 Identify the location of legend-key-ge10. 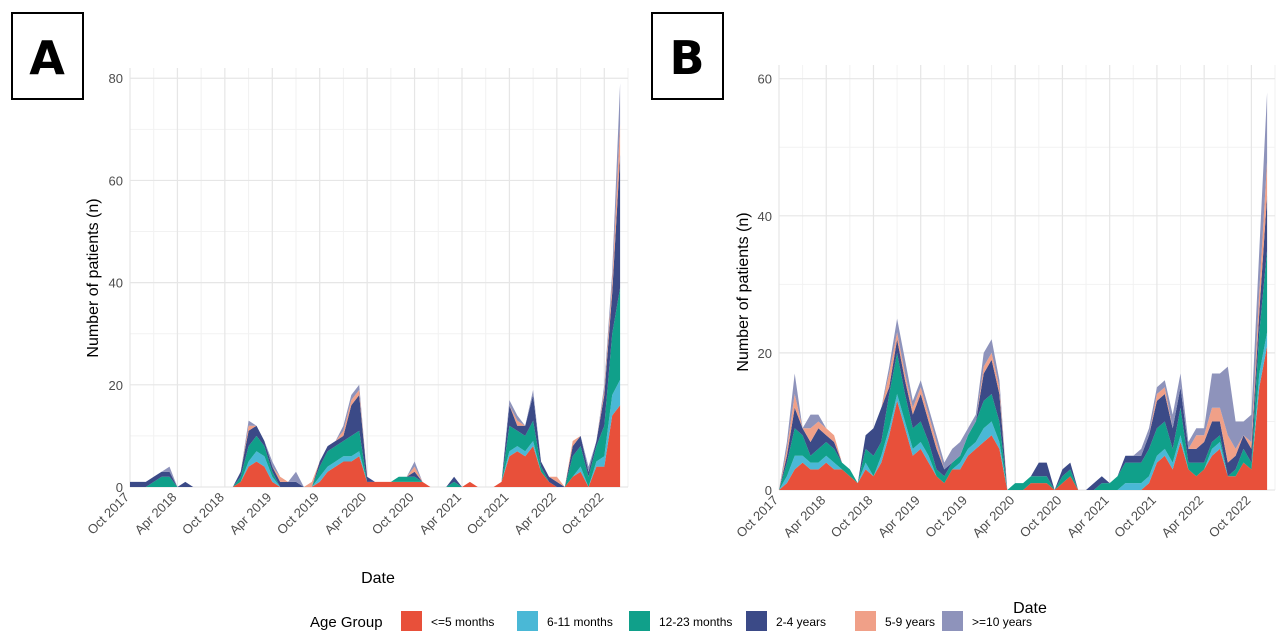
(952, 621).